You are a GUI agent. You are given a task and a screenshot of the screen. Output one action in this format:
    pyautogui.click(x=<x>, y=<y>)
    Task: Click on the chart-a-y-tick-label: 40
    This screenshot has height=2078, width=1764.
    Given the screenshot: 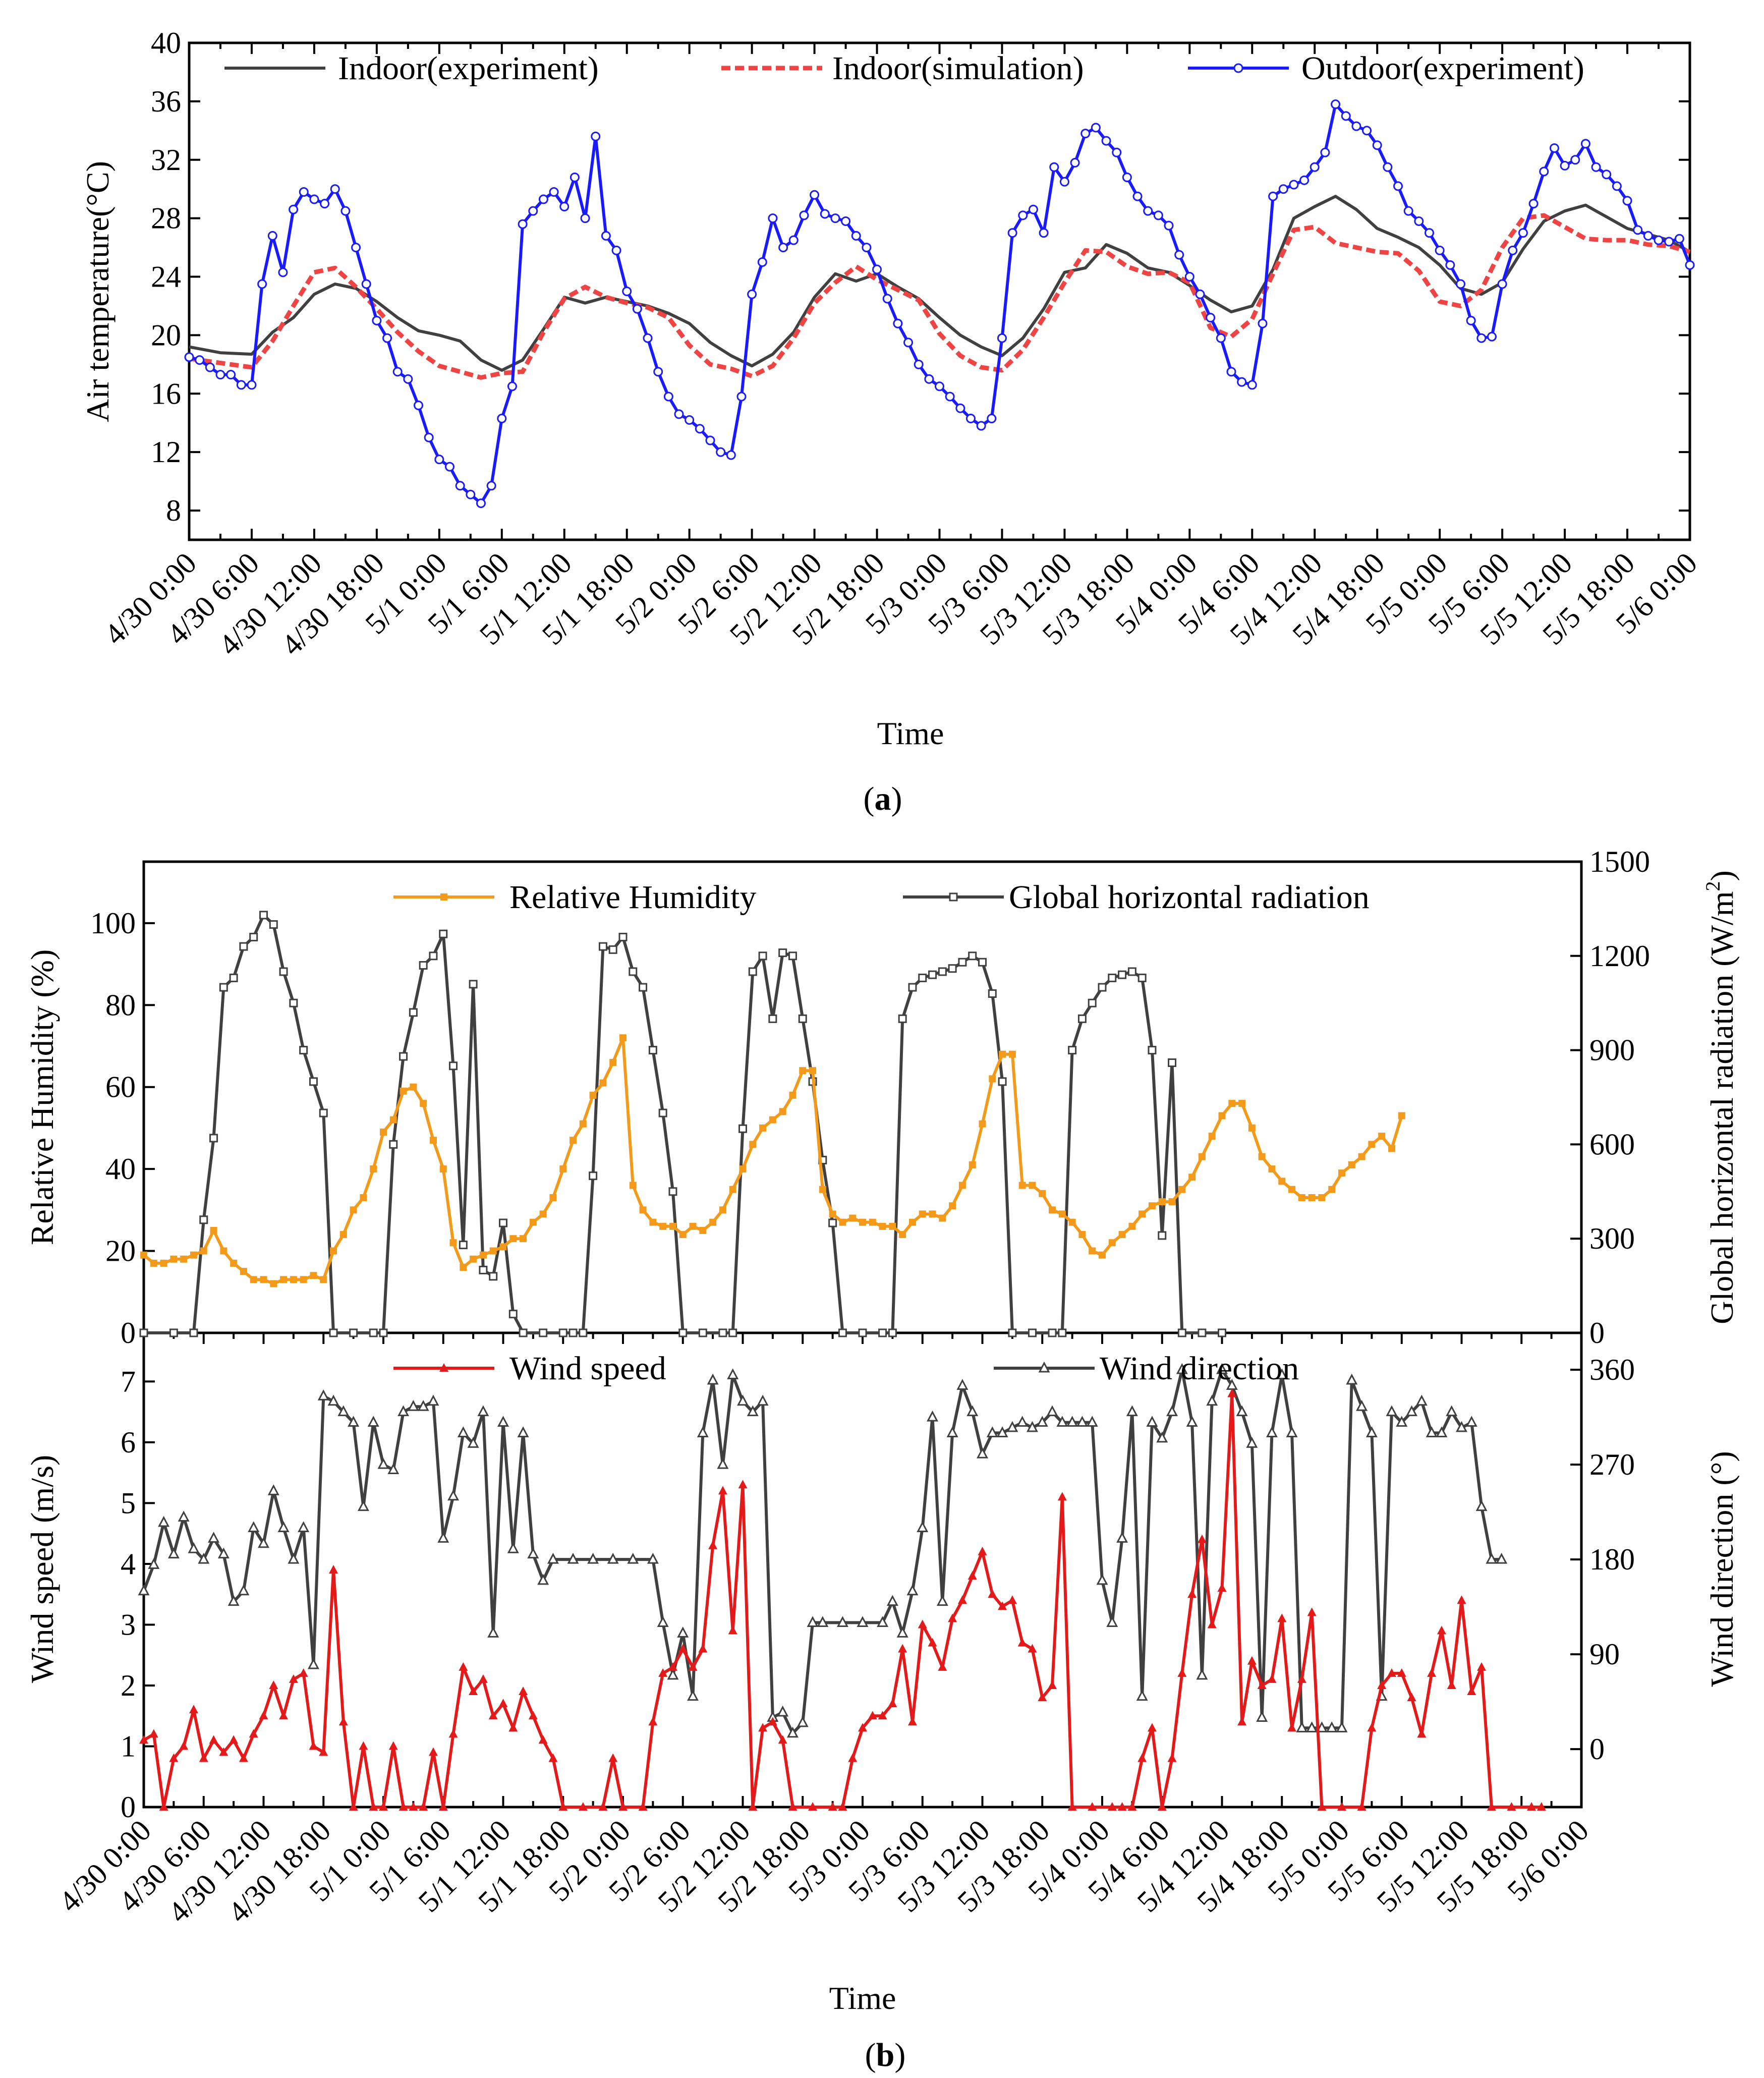 What is the action you would take?
    pyautogui.click(x=166, y=43)
    